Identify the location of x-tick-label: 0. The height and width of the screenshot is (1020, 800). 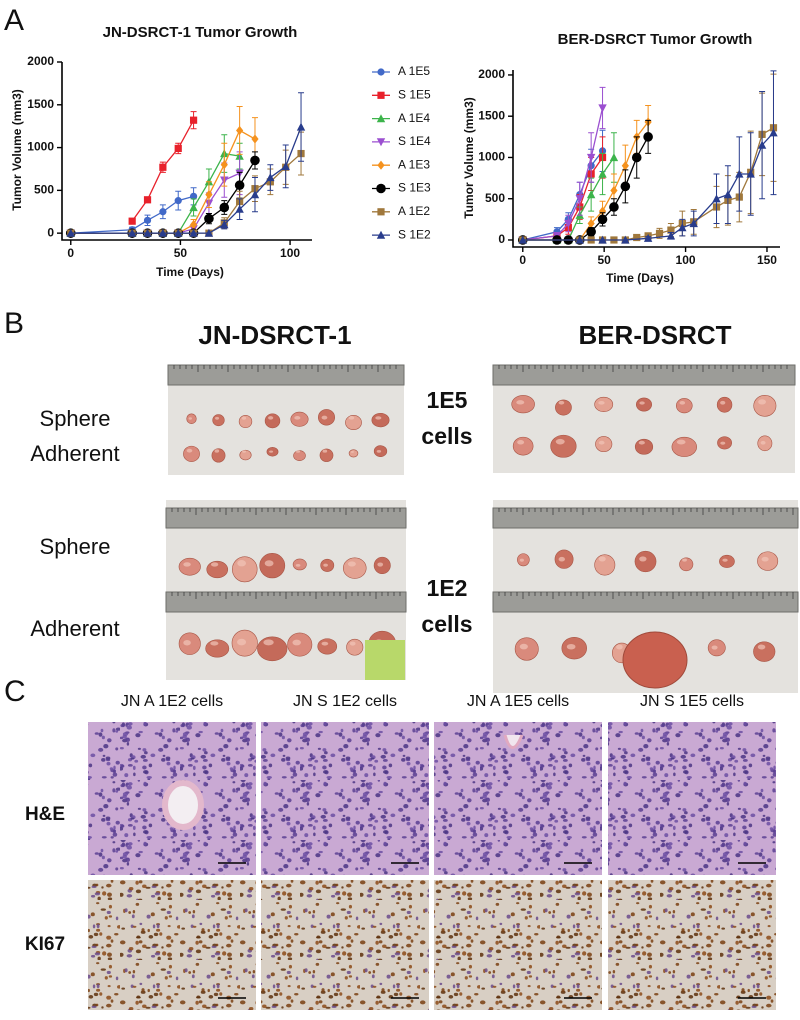
(522, 260).